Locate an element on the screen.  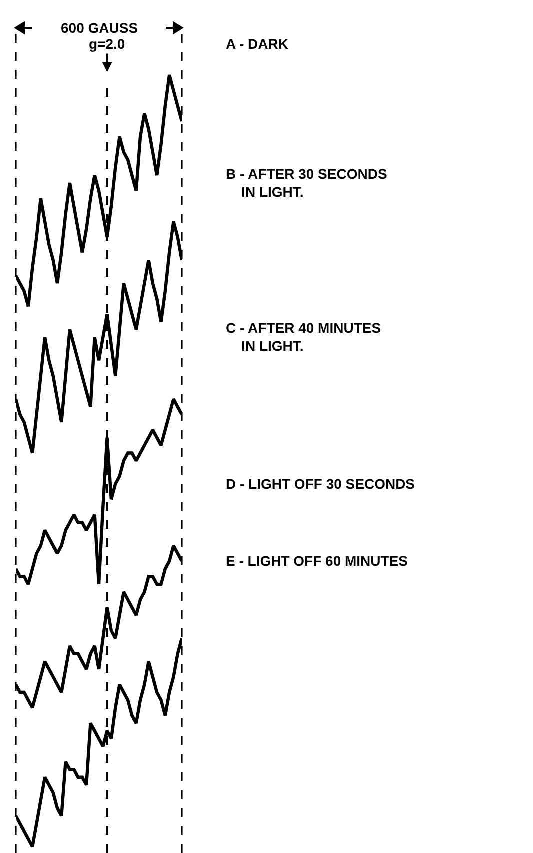
text: D - LIGHT OFF 30 SECONDS is located at coordinates (321, 484).